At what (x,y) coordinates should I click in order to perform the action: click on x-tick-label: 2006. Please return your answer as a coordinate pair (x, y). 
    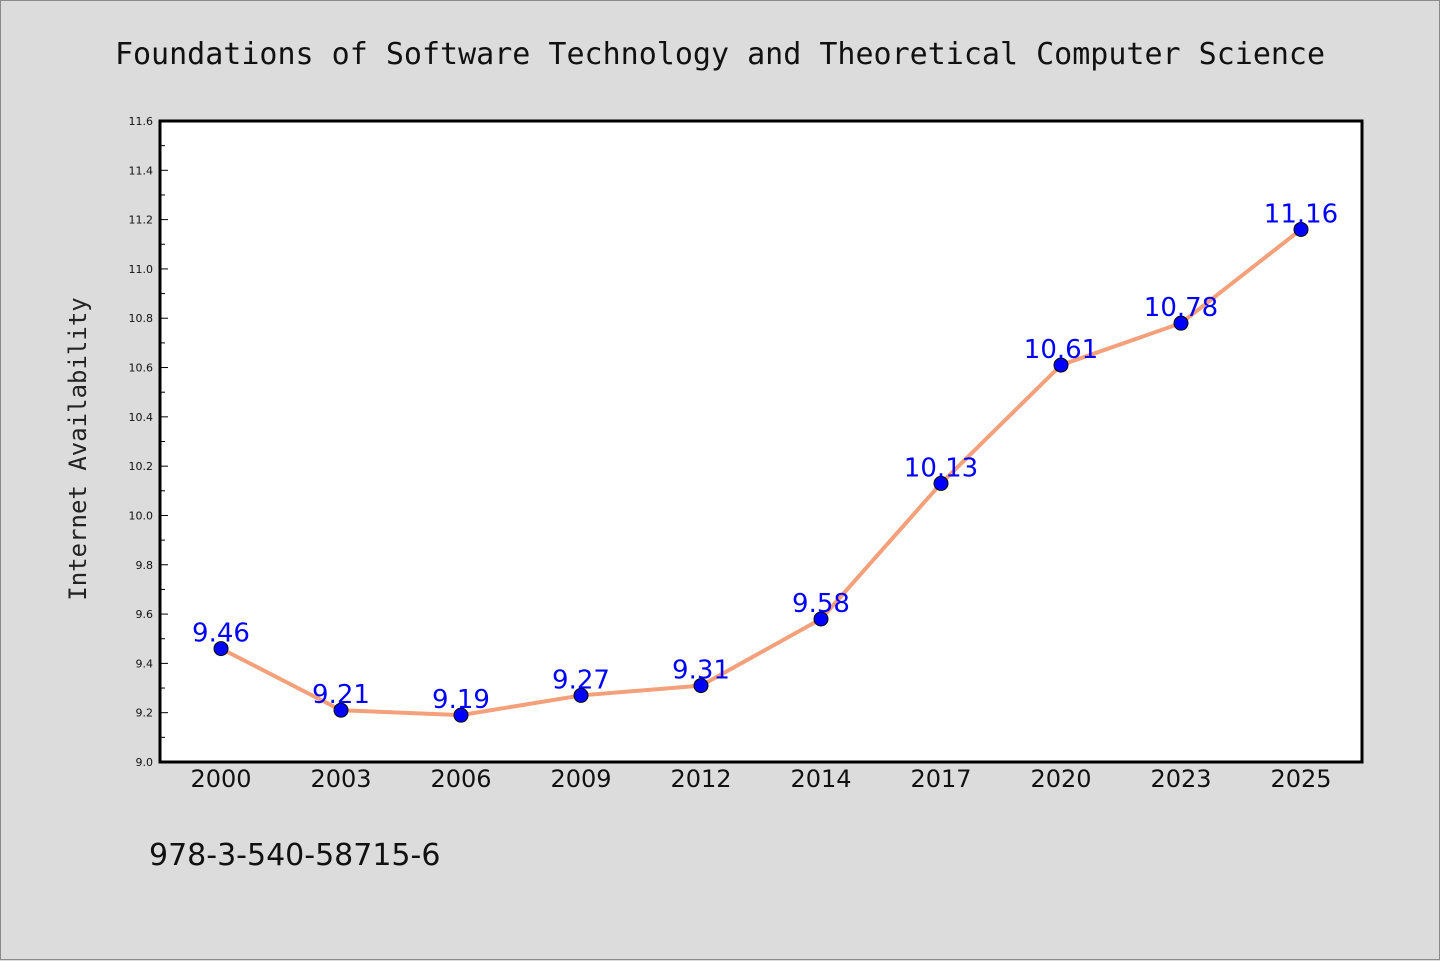
    Looking at the image, I should click on (460, 779).